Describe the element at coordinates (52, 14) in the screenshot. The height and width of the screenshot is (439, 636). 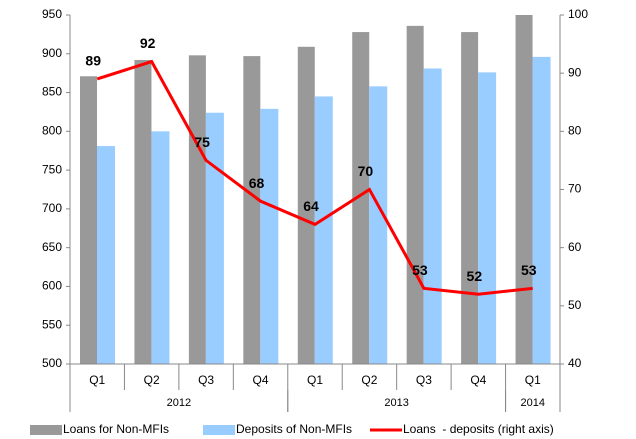
I see `y-tick-label: 950` at that location.